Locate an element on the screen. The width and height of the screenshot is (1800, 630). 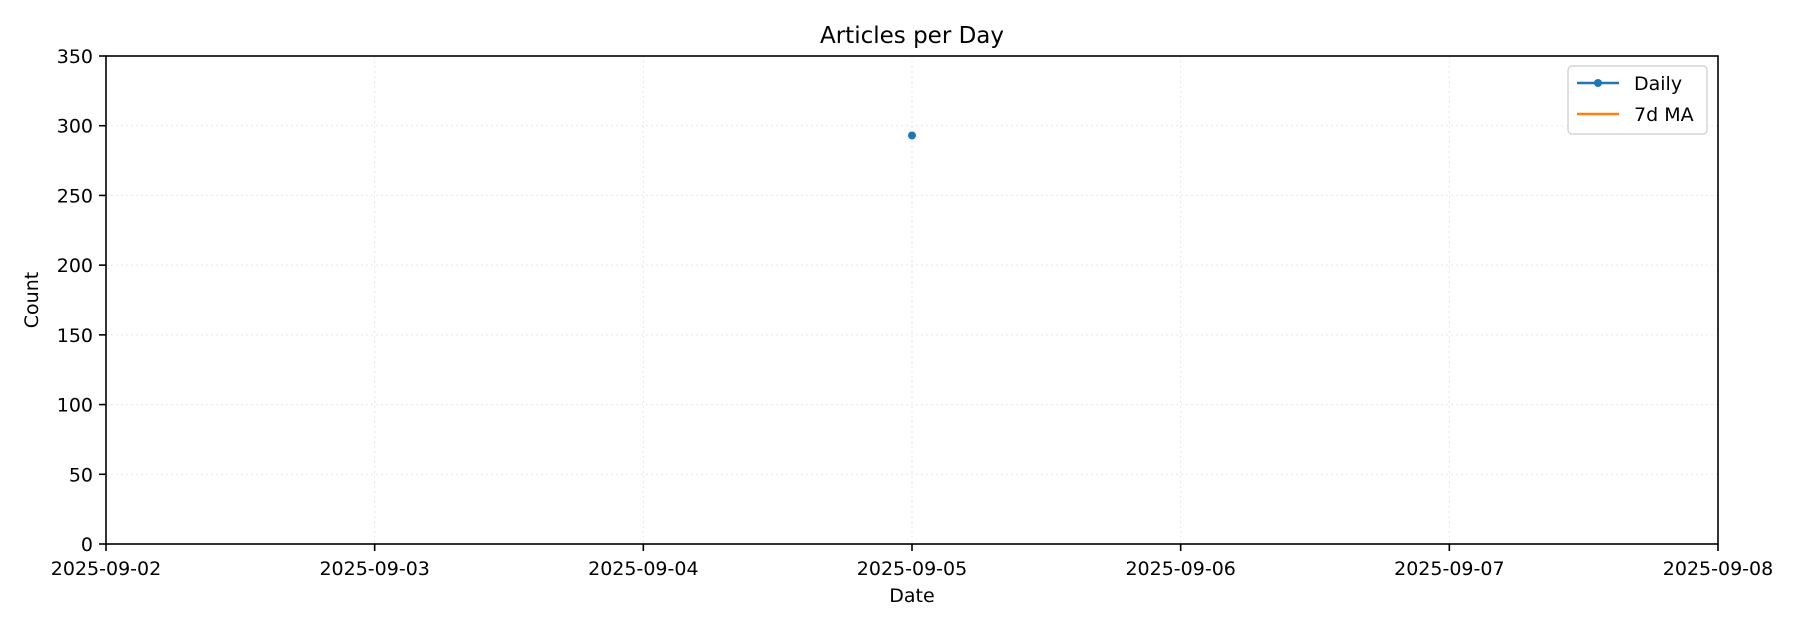
legend-label: Daily is located at coordinates (1658, 84).